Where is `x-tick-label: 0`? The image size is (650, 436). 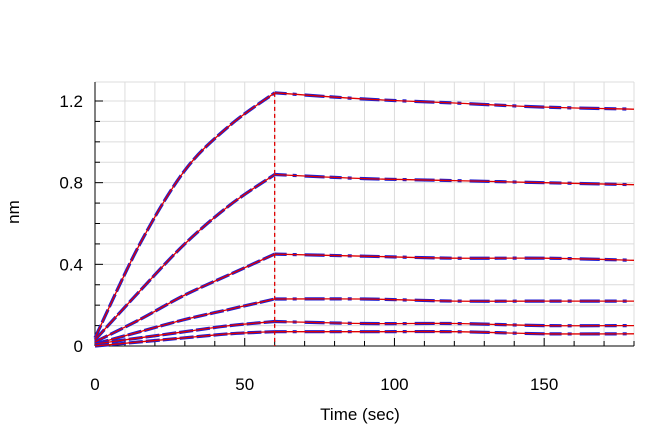 x-tick-label: 0 is located at coordinates (94, 384).